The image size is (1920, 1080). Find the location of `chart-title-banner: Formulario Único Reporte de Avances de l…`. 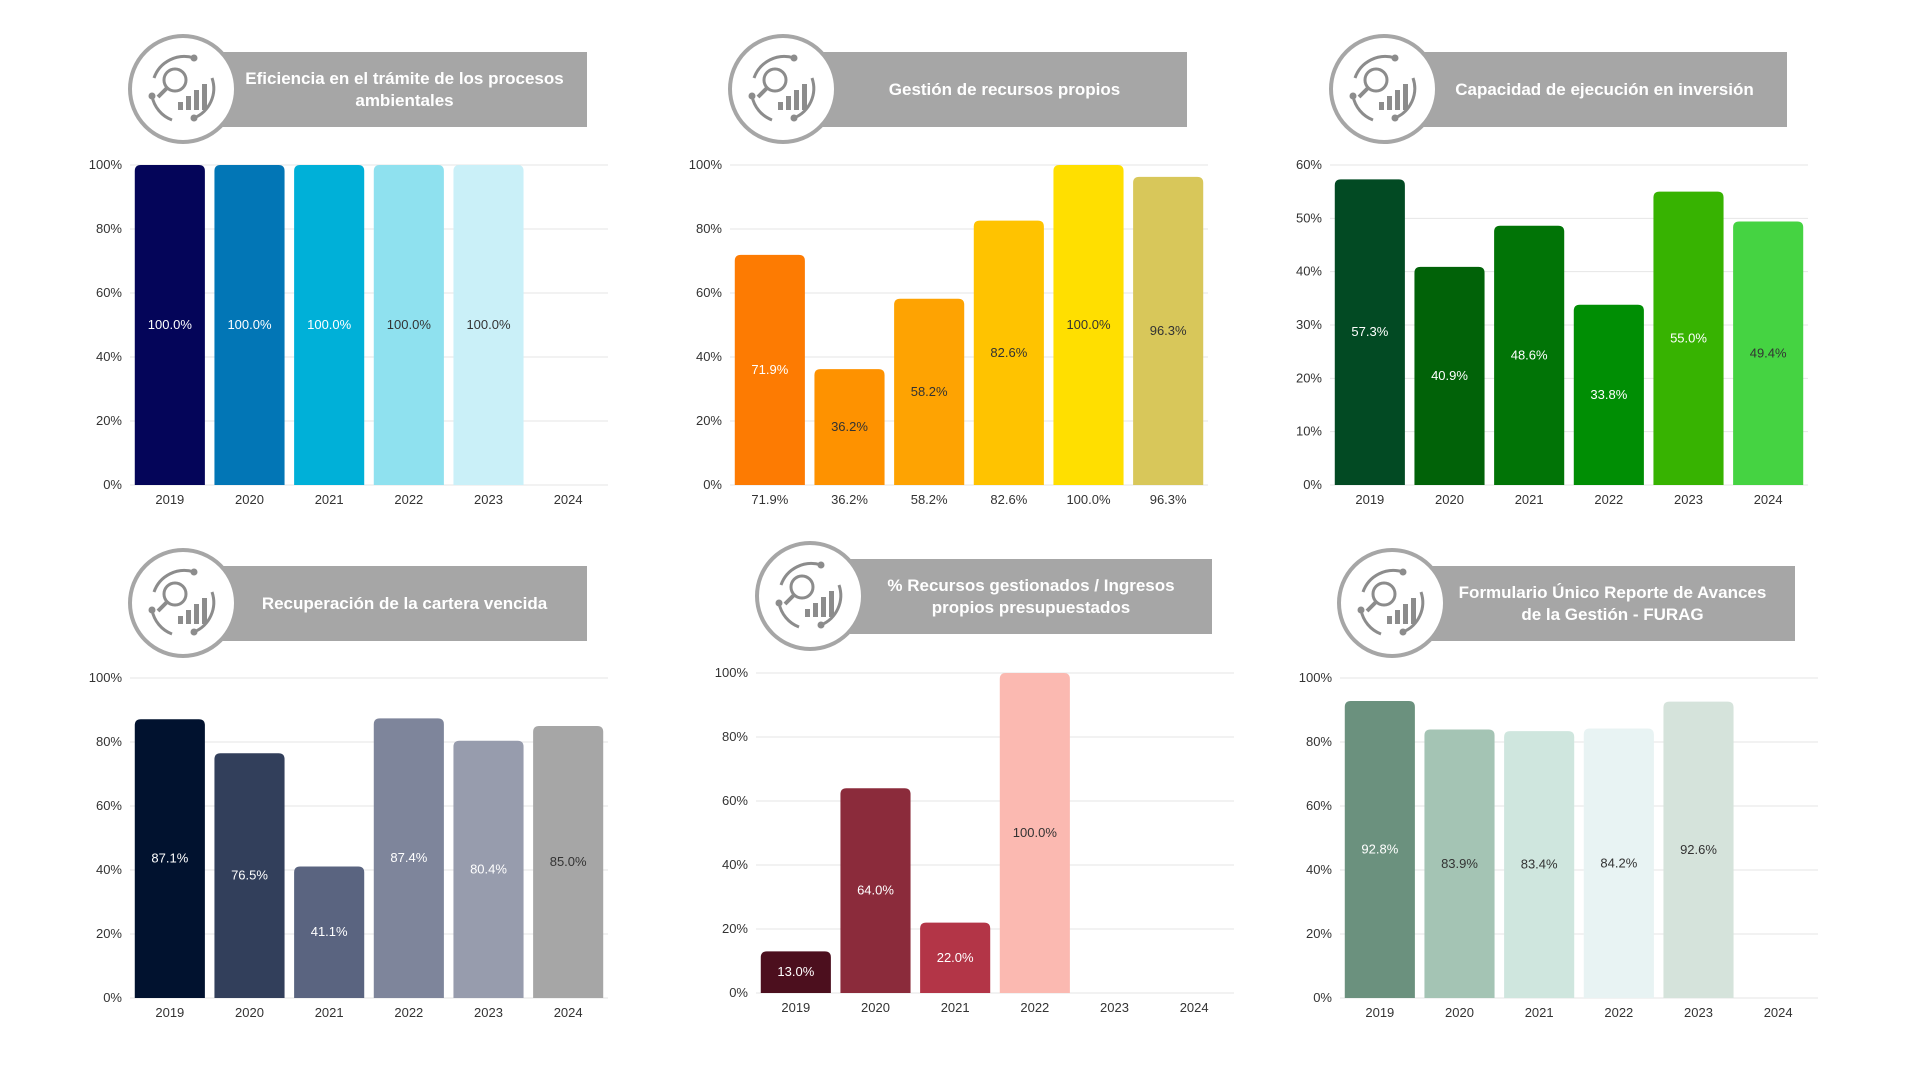

chart-title-banner: Formulario Único Reporte de Avances de l… is located at coordinates (1612, 603).